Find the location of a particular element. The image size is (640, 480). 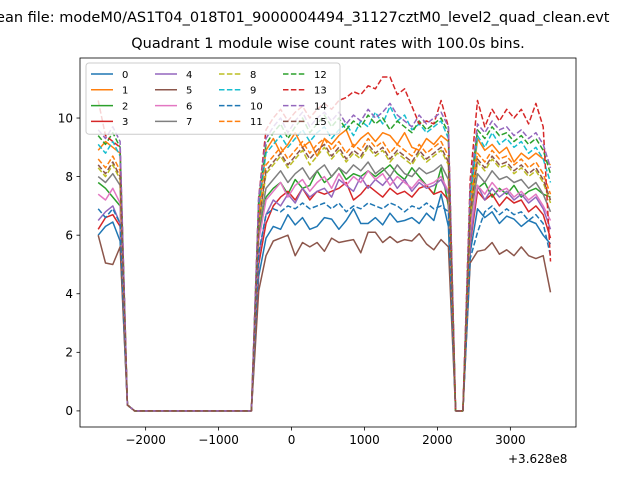

x-tick-label: −1000 is located at coordinates (218, 440).